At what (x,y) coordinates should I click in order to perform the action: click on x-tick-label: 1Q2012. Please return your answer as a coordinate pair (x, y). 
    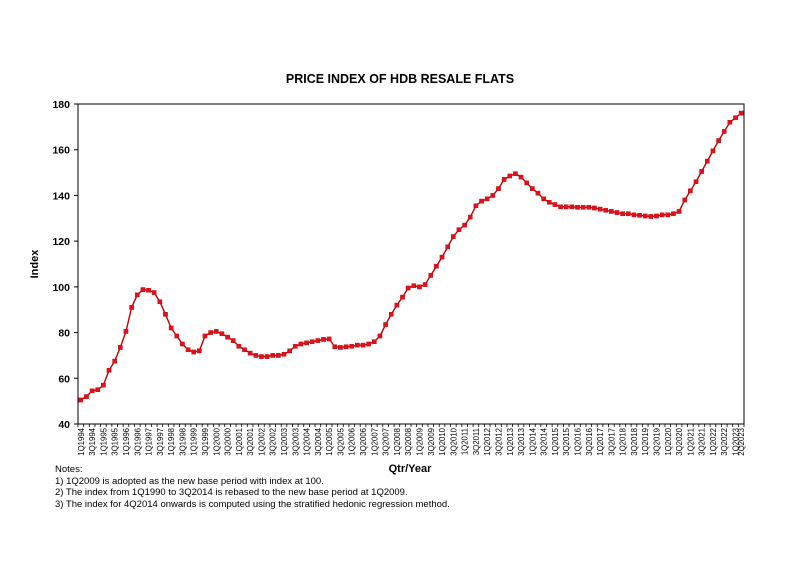
    Looking at the image, I should click on (487, 442).